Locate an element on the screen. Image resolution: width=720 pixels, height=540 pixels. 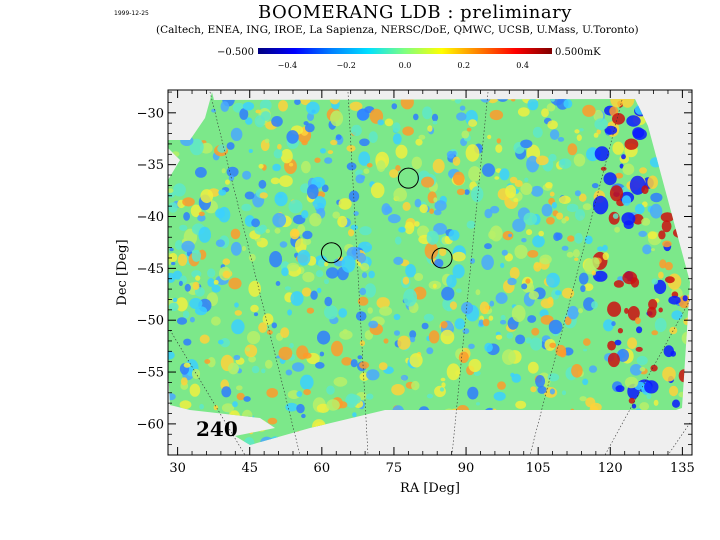
colorbar is located at coordinates (405, 51).